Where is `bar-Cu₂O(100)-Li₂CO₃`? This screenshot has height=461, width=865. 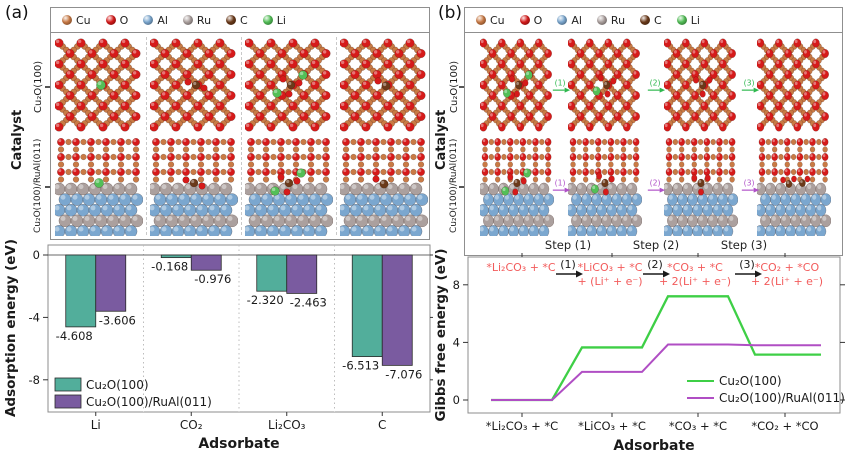
bar-Cu₂O(100)-Li₂CO₃ is located at coordinates (272, 273).